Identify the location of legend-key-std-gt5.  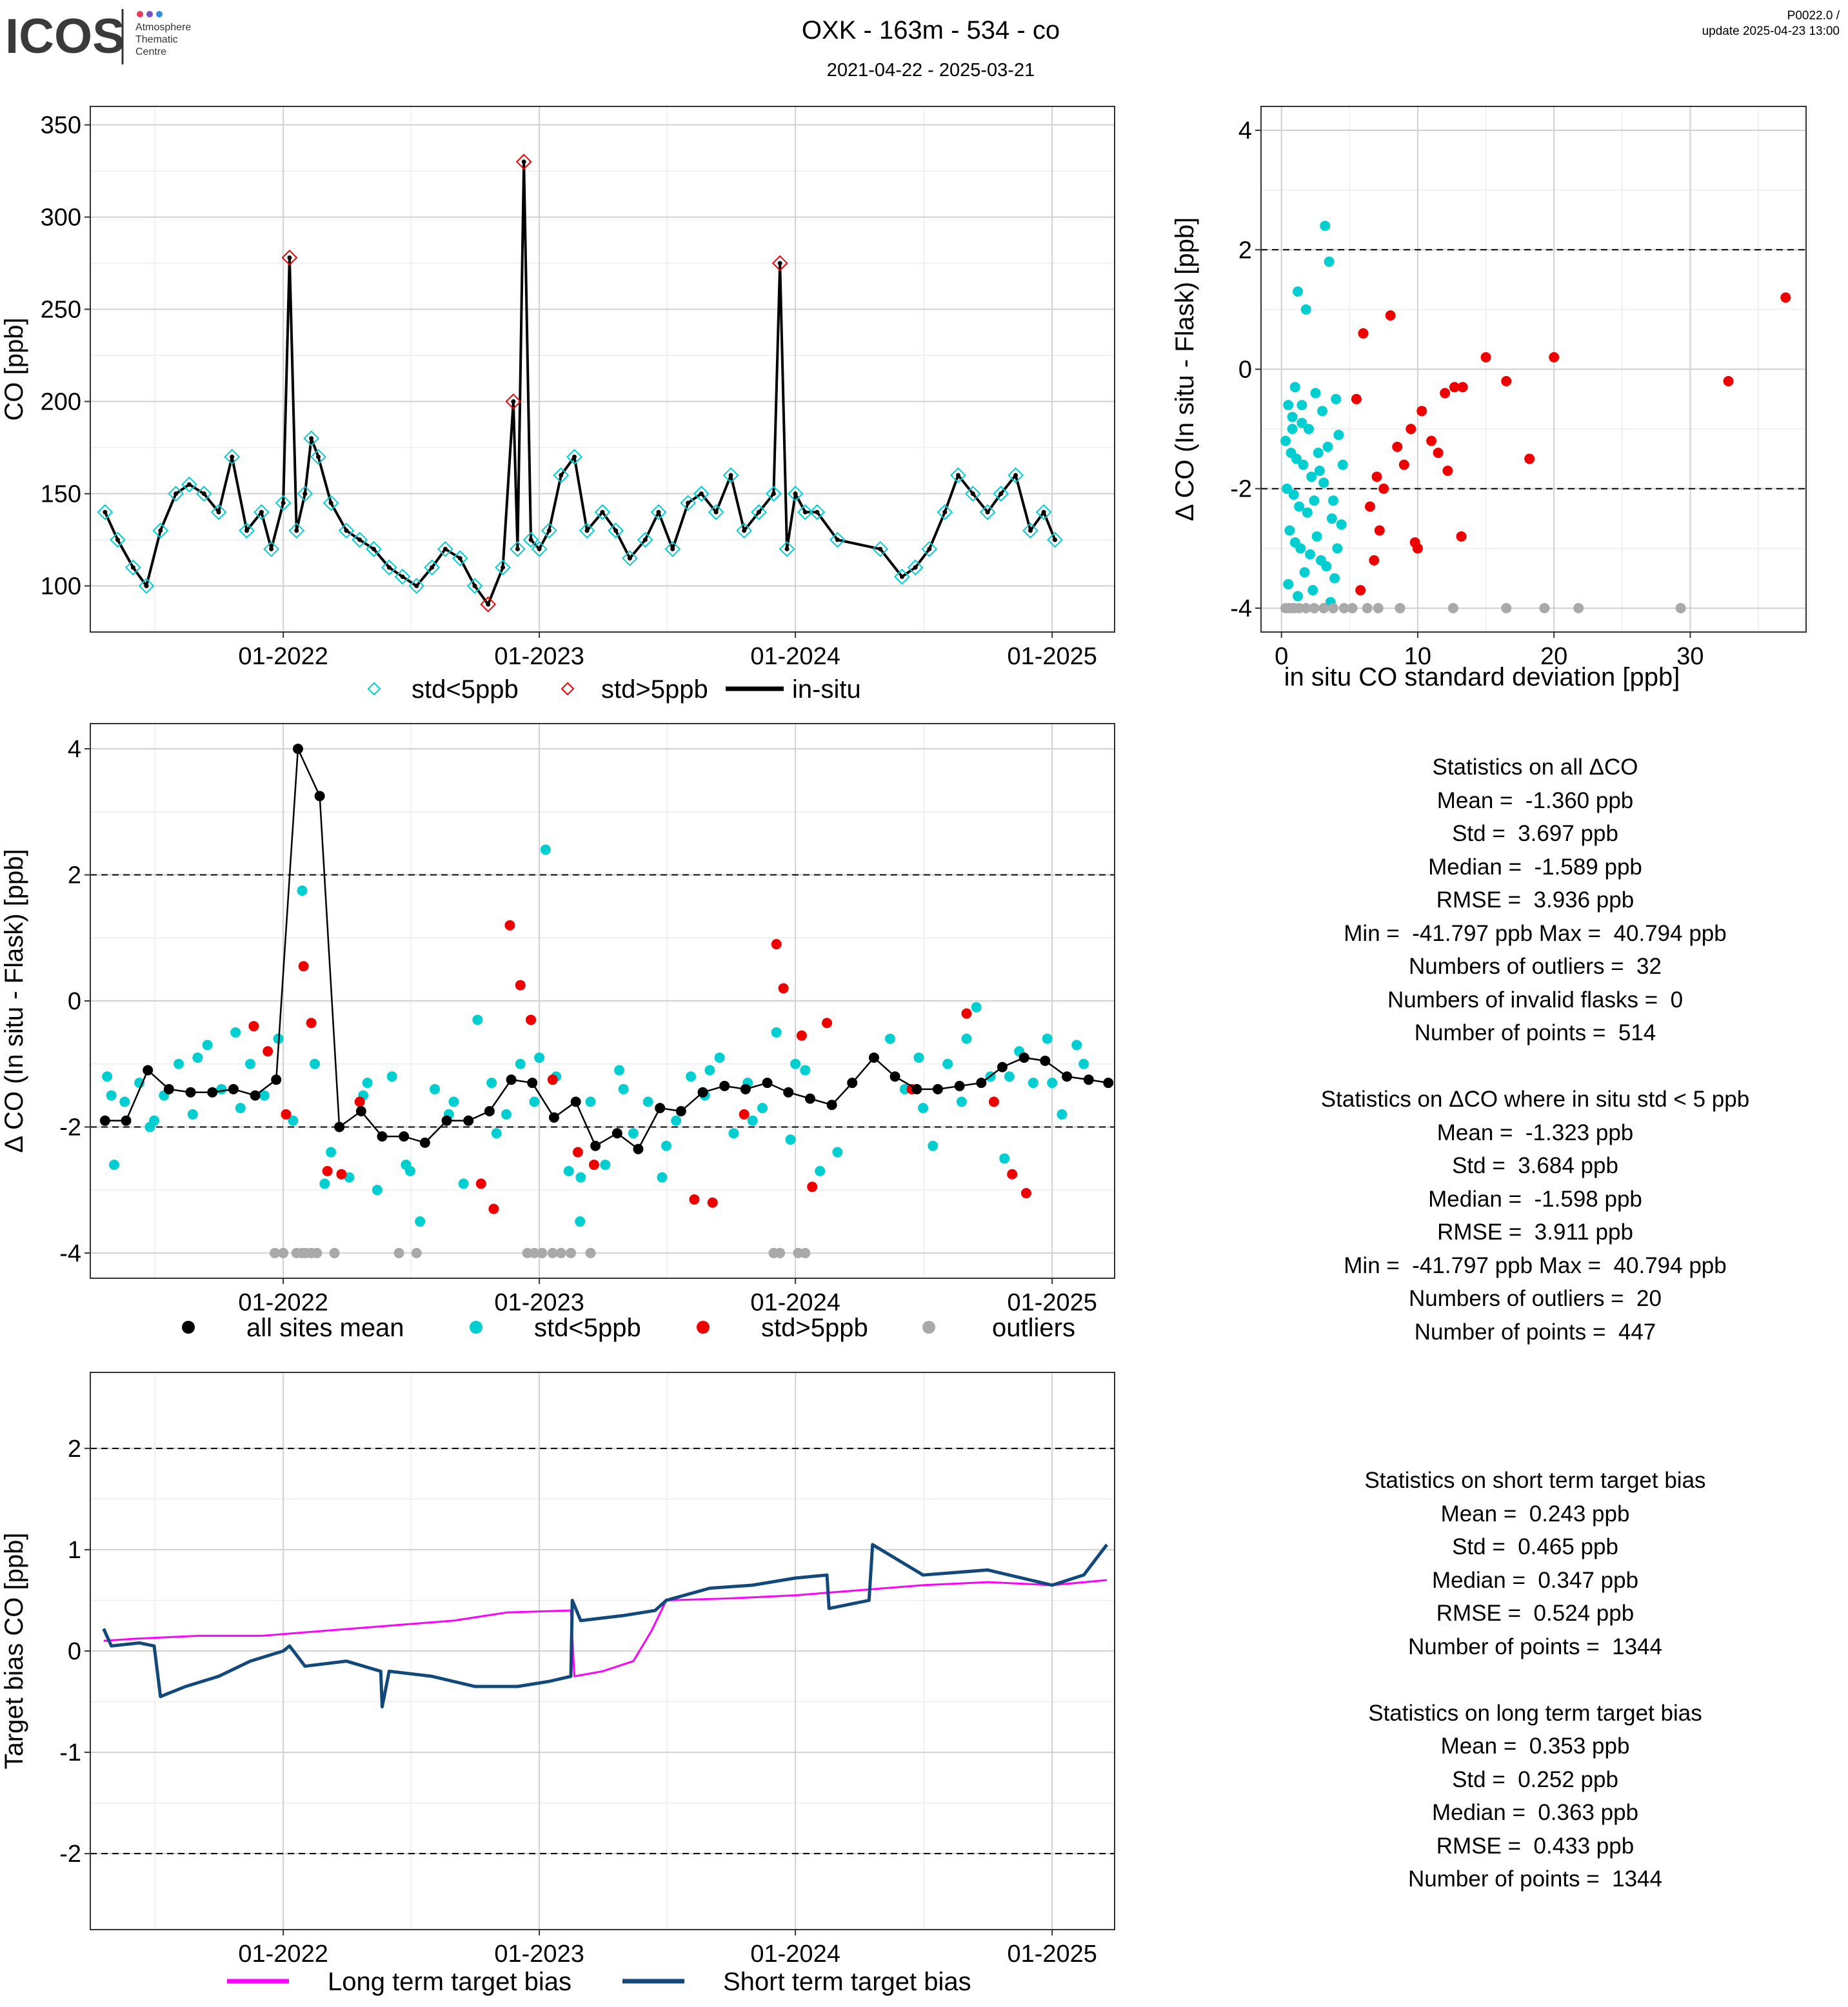
(568, 689).